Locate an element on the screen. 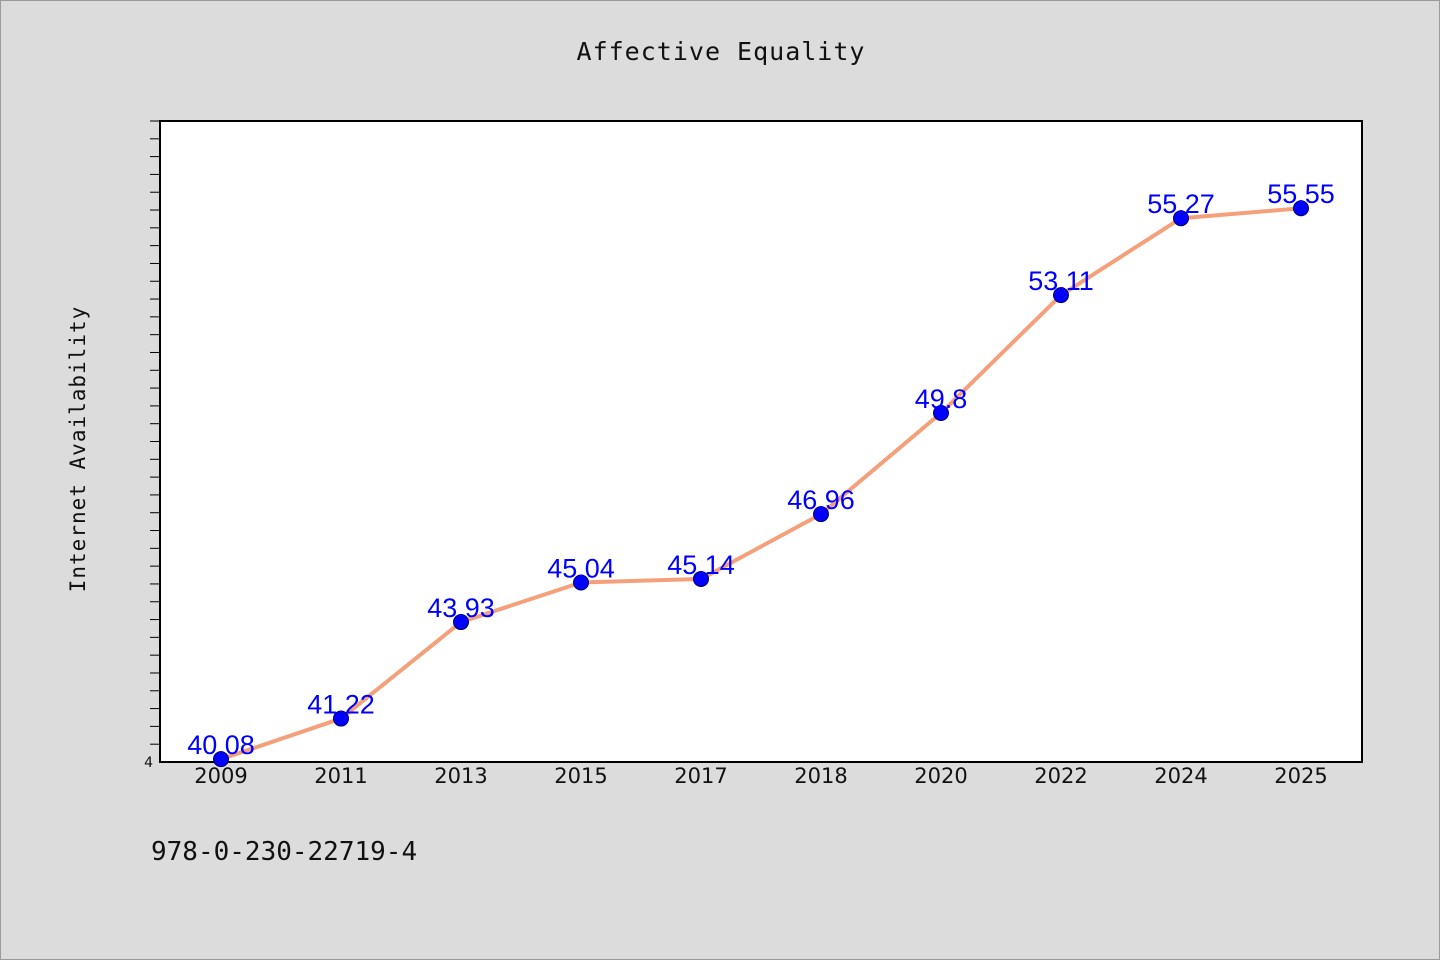 The height and width of the screenshot is (960, 1440). x-axis-ticks: 2009 2011 2013 2015 2017 2018 2020 2022 2024 2025 is located at coordinates (760, 776).